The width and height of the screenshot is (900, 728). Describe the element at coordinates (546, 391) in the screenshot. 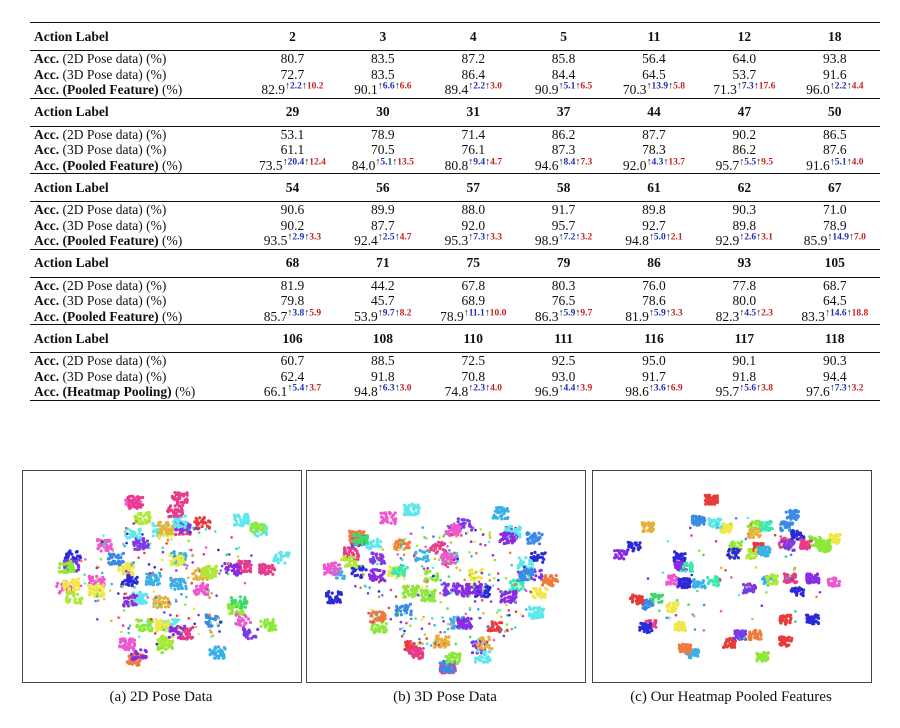

I see `accuracy-value: 96.9` at that location.